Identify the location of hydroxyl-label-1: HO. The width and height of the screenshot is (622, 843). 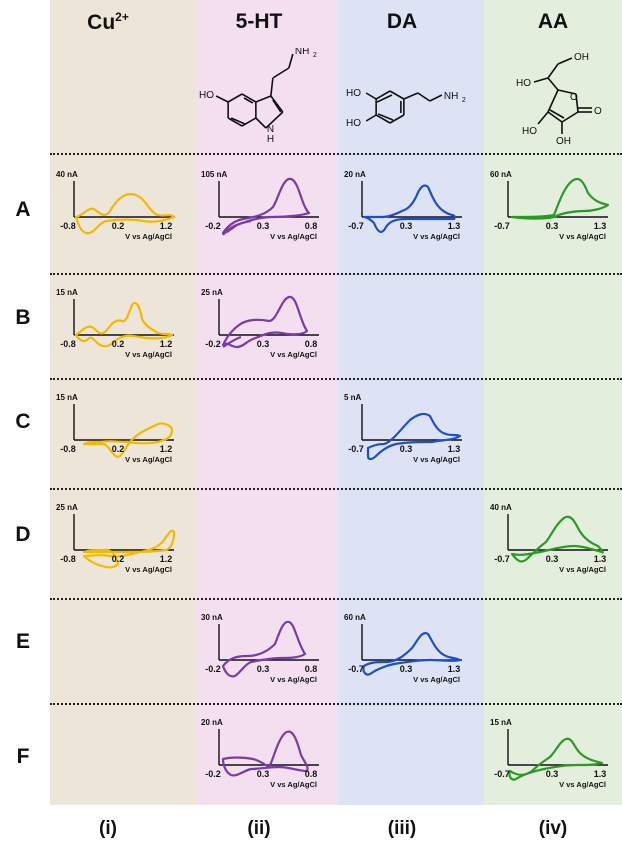
(353, 93).